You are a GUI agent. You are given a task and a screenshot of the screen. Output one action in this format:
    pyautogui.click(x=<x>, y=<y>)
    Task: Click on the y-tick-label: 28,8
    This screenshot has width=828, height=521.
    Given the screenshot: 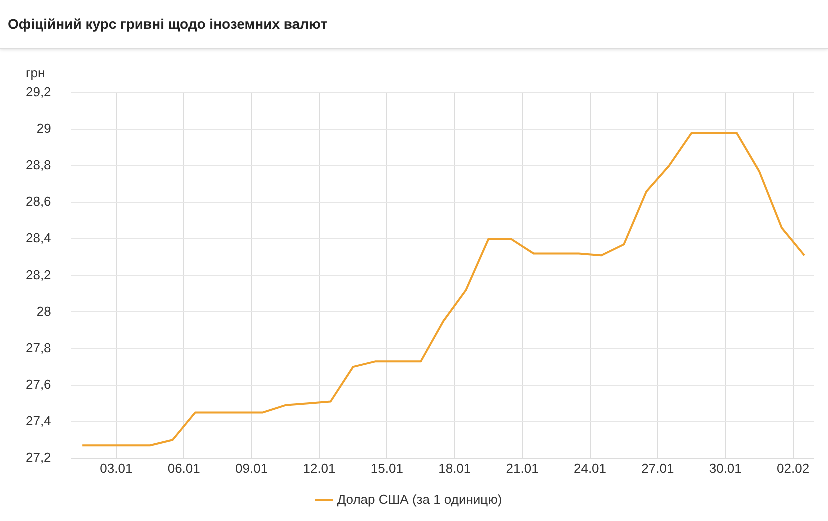 What is the action you would take?
    pyautogui.click(x=39, y=165)
    